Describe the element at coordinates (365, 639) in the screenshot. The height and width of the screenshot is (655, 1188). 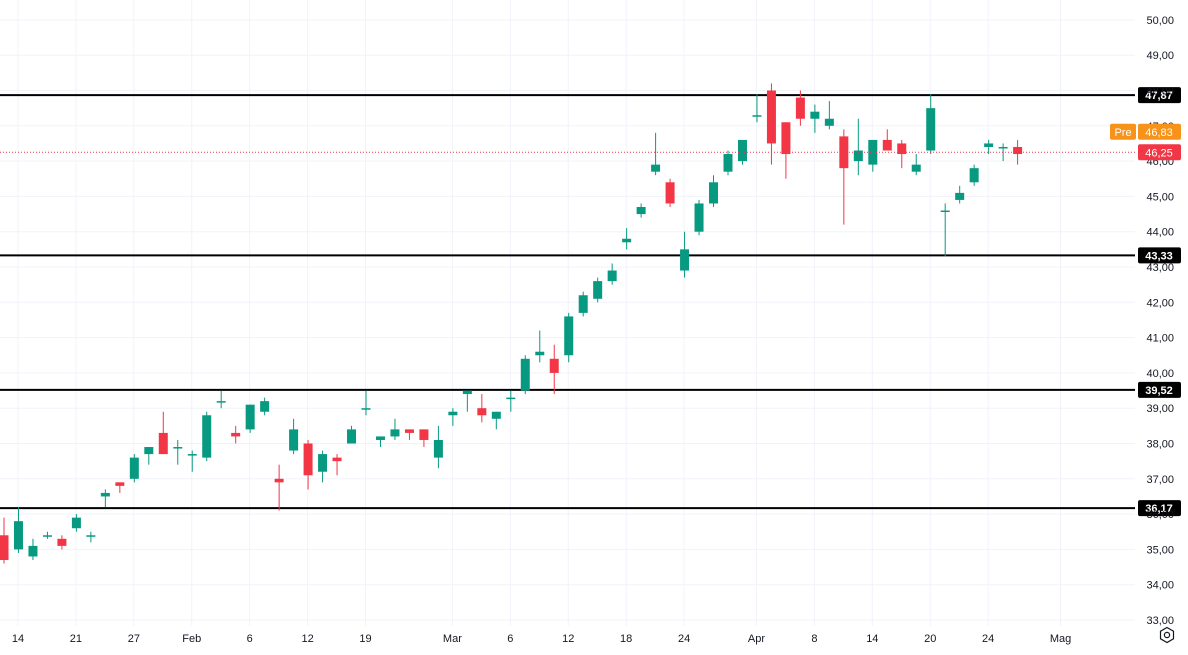
I see `time-tick-label: 19` at that location.